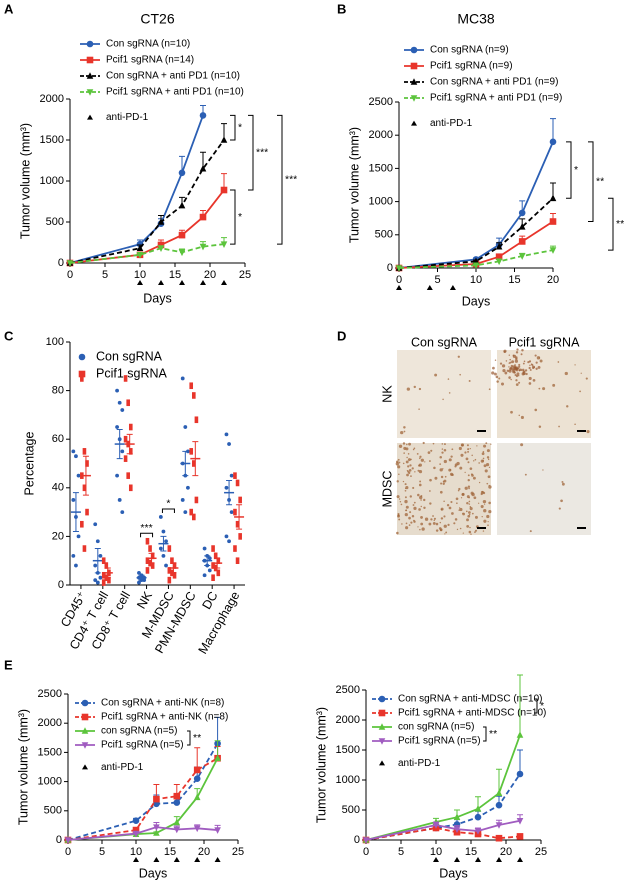 Image resolution: width=628 pixels, height=883 pixels. What do you see at coordinates (496, 98) in the screenshot?
I see `legend-label: Pcif1 sgRNA + anti PD1 (n=9)` at bounding box center [496, 98].